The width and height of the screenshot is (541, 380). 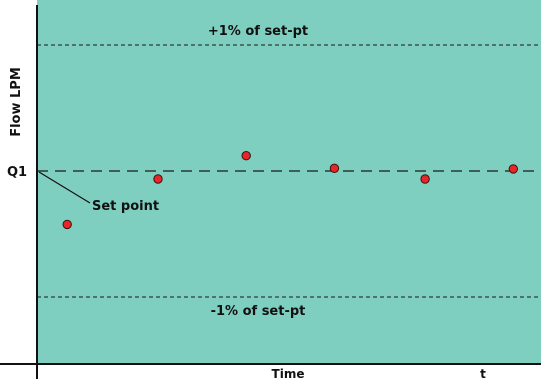 What do you see at coordinates (17, 172) in the screenshot?
I see `y-tick-q1: Q1` at bounding box center [17, 172].